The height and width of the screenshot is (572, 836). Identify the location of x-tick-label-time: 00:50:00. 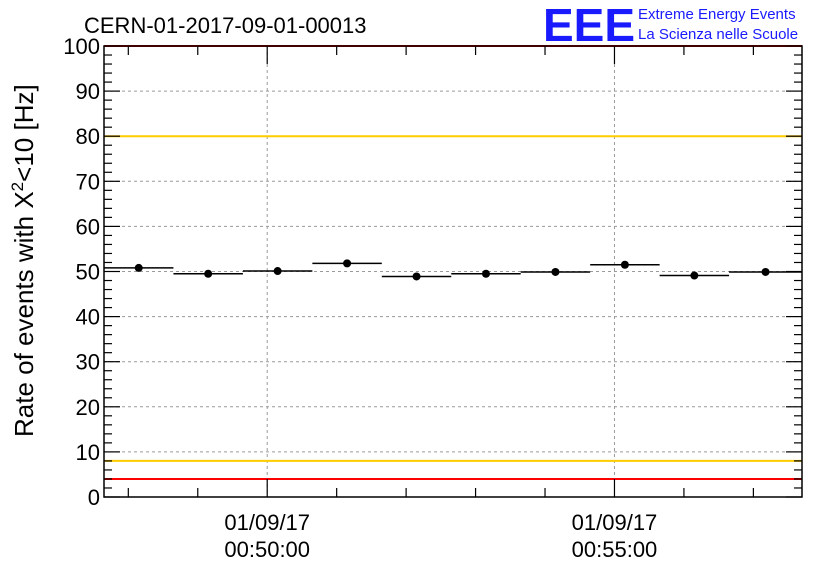
(267, 549).